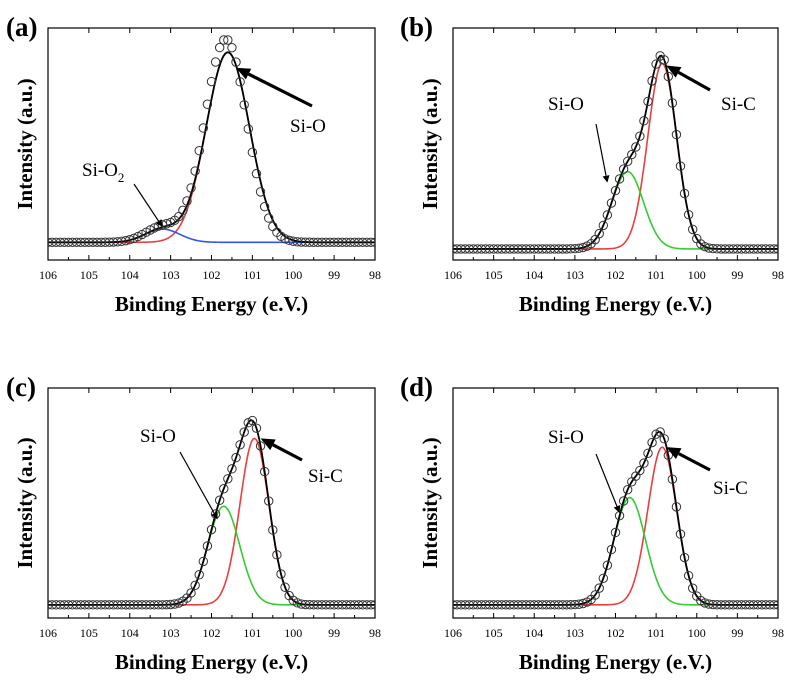 This screenshot has height=680, width=787. Describe the element at coordinates (453, 633) in the screenshot. I see `x-tick-label: 106` at that location.